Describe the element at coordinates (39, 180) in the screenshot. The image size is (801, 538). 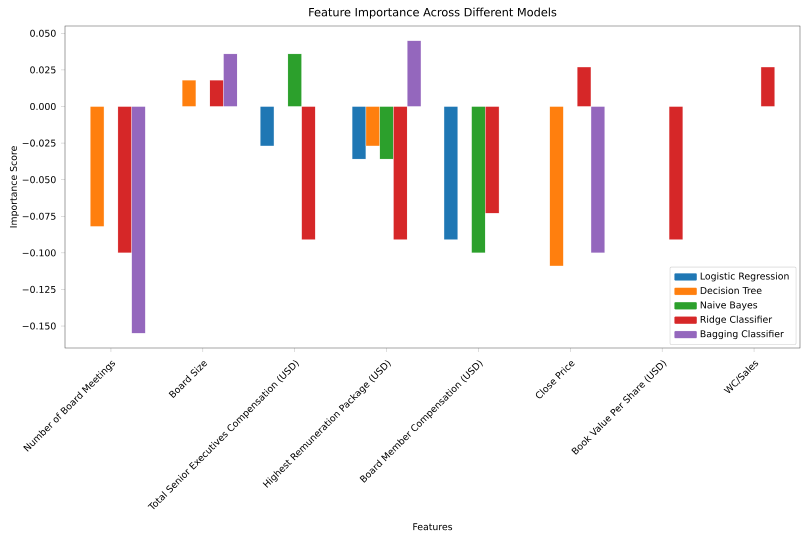
I see `y-tick-label: −0.050` at that location.